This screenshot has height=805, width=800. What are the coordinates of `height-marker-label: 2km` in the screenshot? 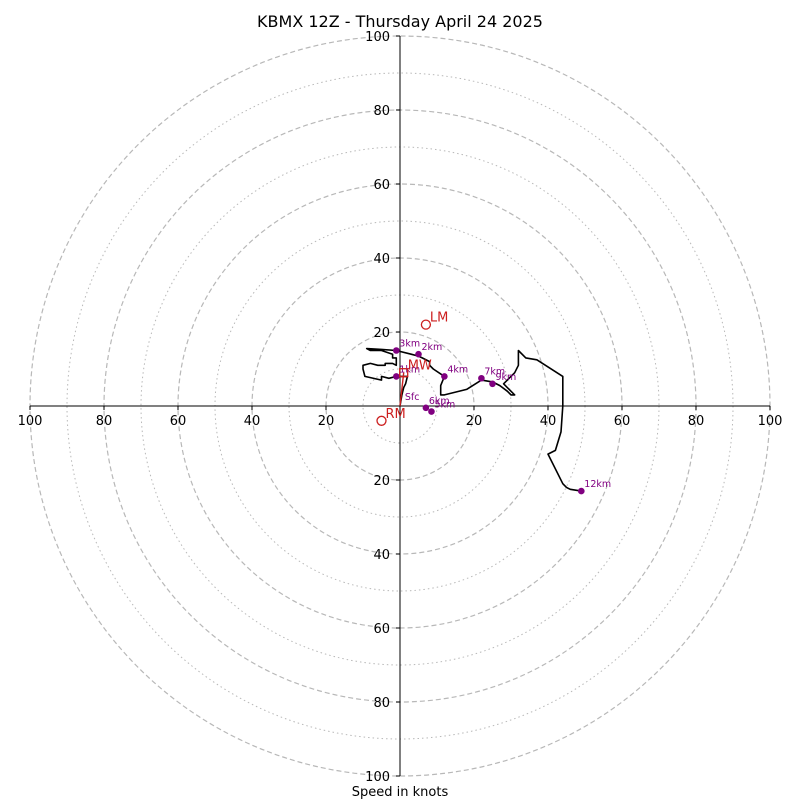 It's located at (432, 347).